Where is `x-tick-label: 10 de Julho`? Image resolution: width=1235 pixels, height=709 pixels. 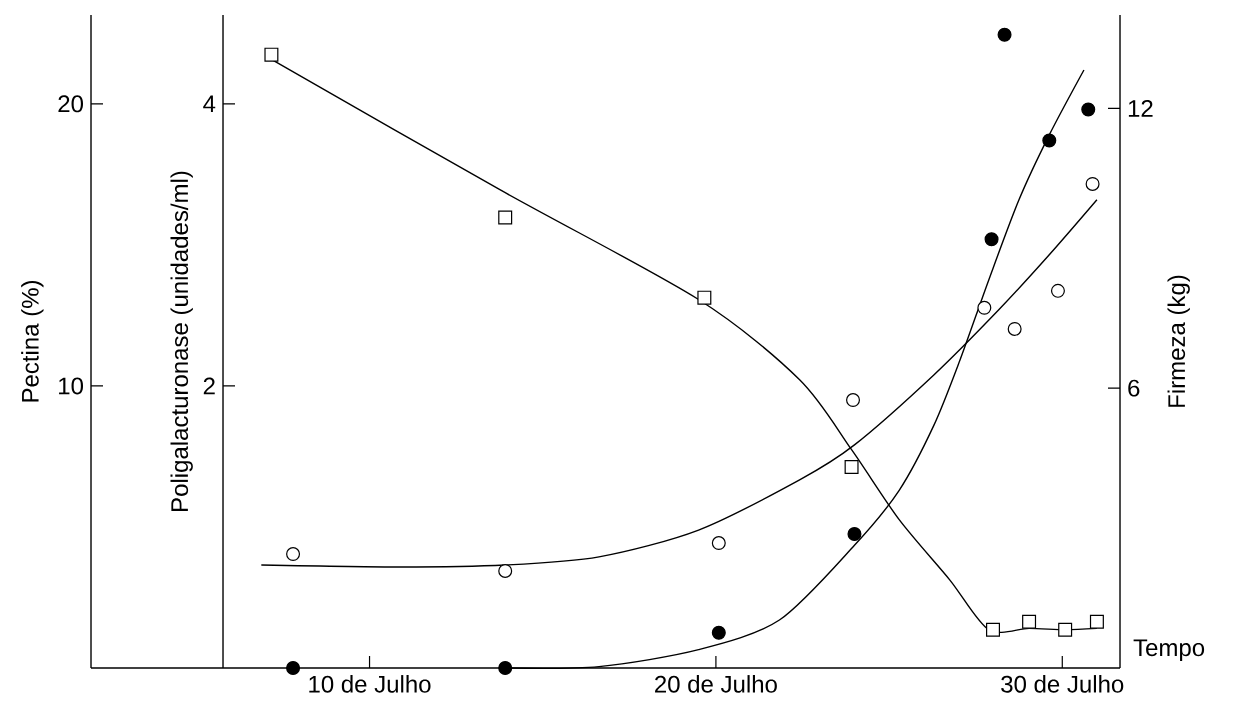
x-tick-label: 10 de Julho is located at coordinates (370, 684).